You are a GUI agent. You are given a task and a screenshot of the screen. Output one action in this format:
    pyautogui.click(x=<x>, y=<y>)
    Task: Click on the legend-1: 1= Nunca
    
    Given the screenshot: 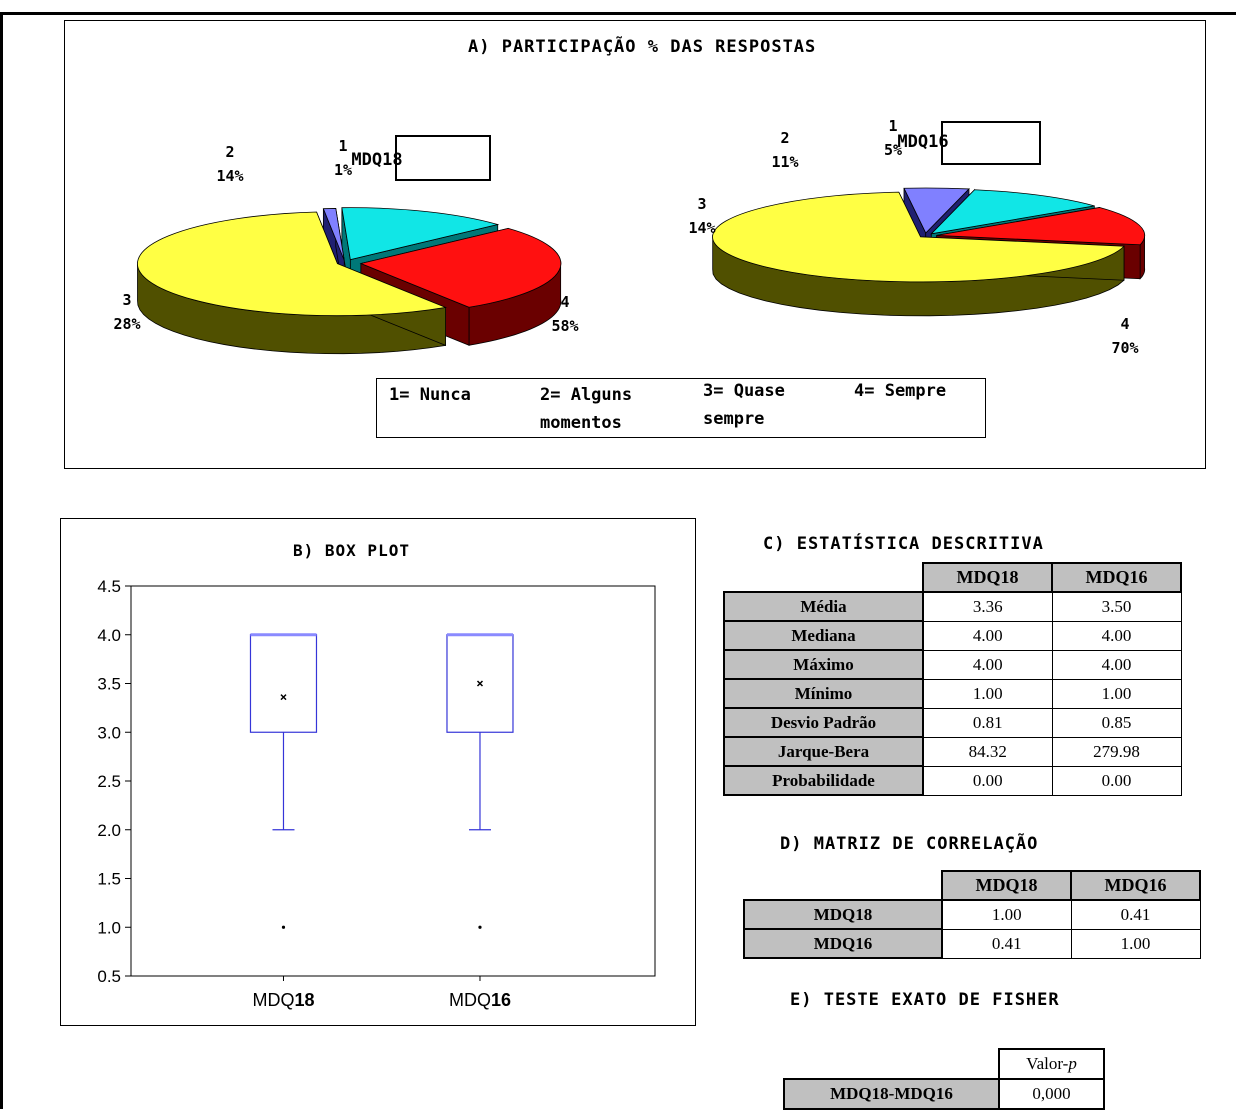 What is the action you would take?
    pyautogui.click(x=430, y=395)
    